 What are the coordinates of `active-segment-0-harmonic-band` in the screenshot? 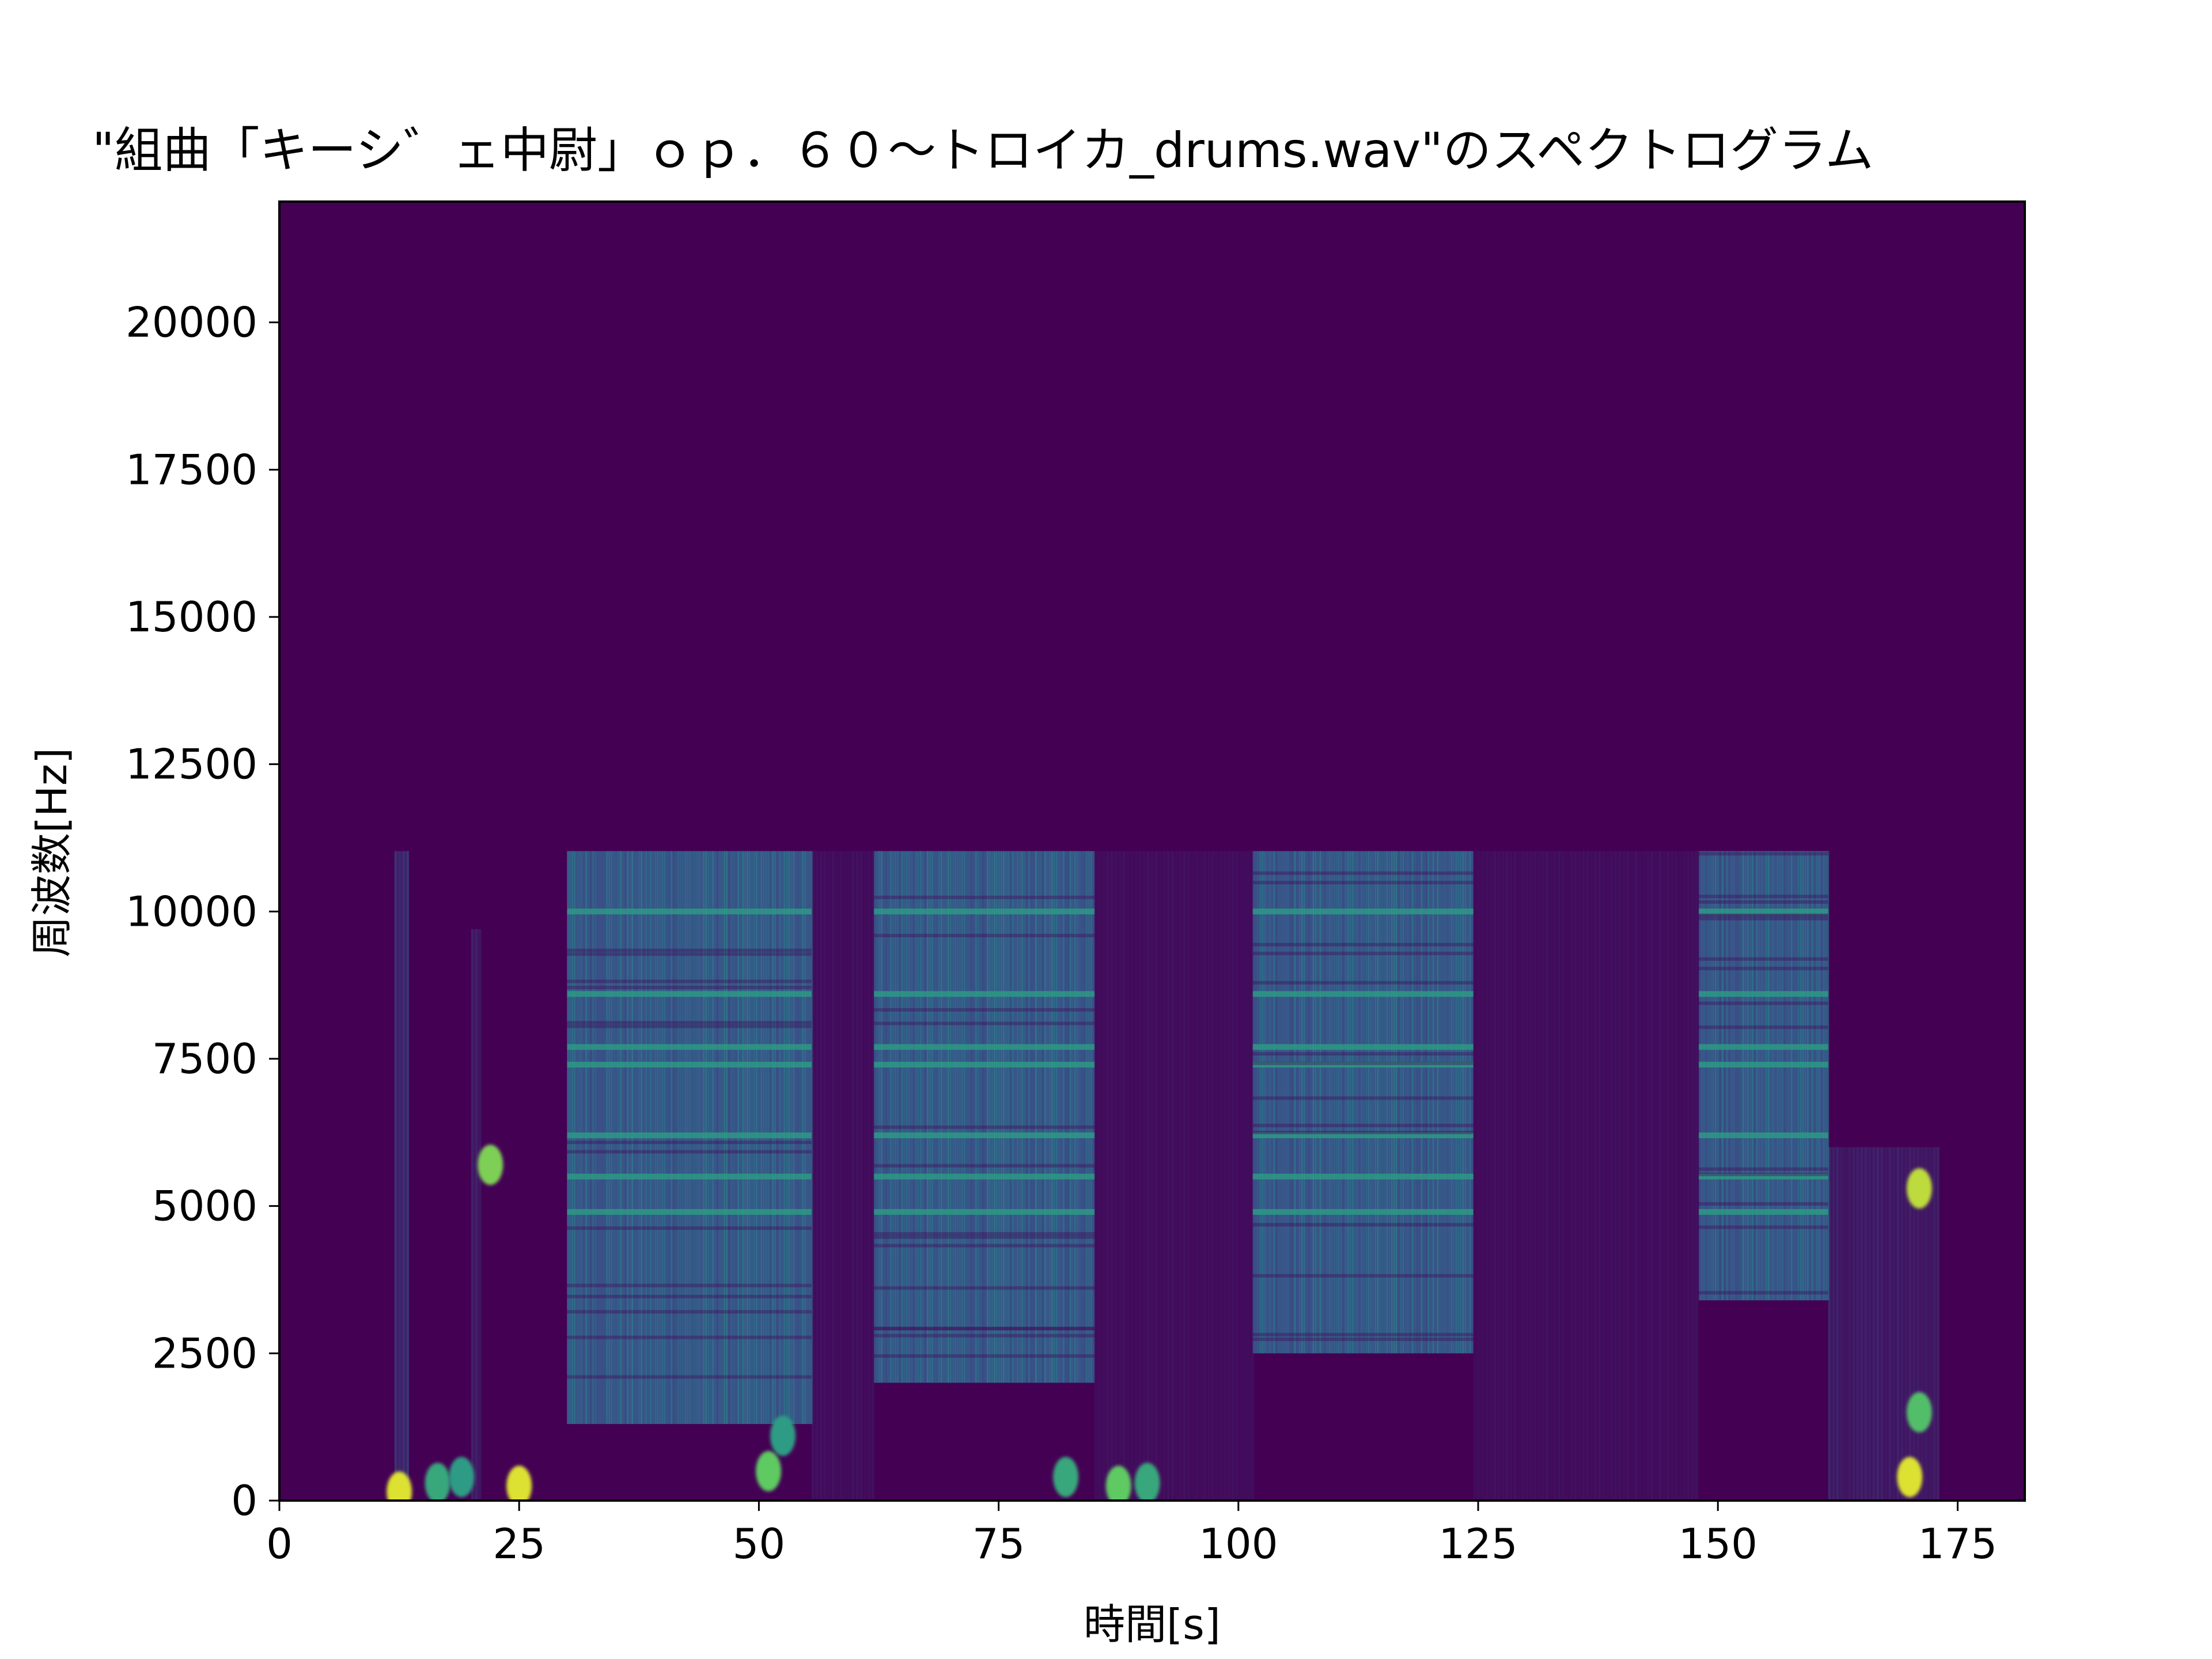 It's located at (689, 994).